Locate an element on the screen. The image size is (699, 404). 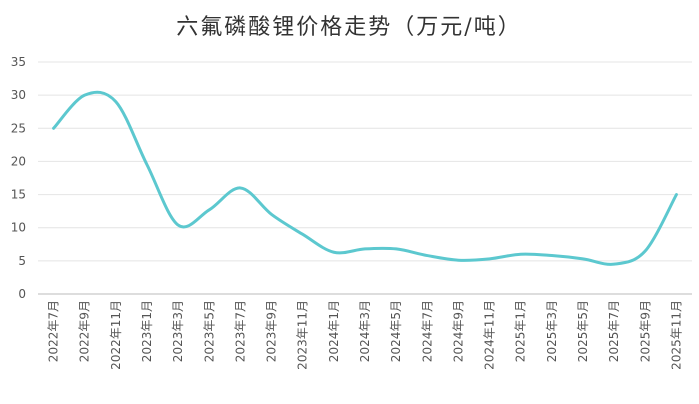
y-tick-label: 10 is located at coordinates (18, 228).